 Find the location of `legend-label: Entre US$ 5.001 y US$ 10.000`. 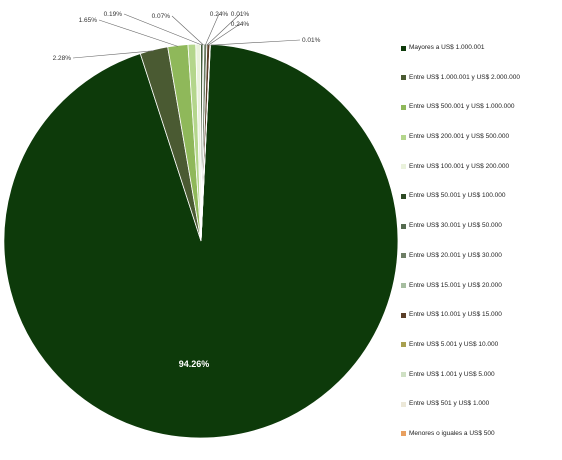

legend-label: Entre US$ 5.001 y US$ 10.000 is located at coordinates (454, 344).